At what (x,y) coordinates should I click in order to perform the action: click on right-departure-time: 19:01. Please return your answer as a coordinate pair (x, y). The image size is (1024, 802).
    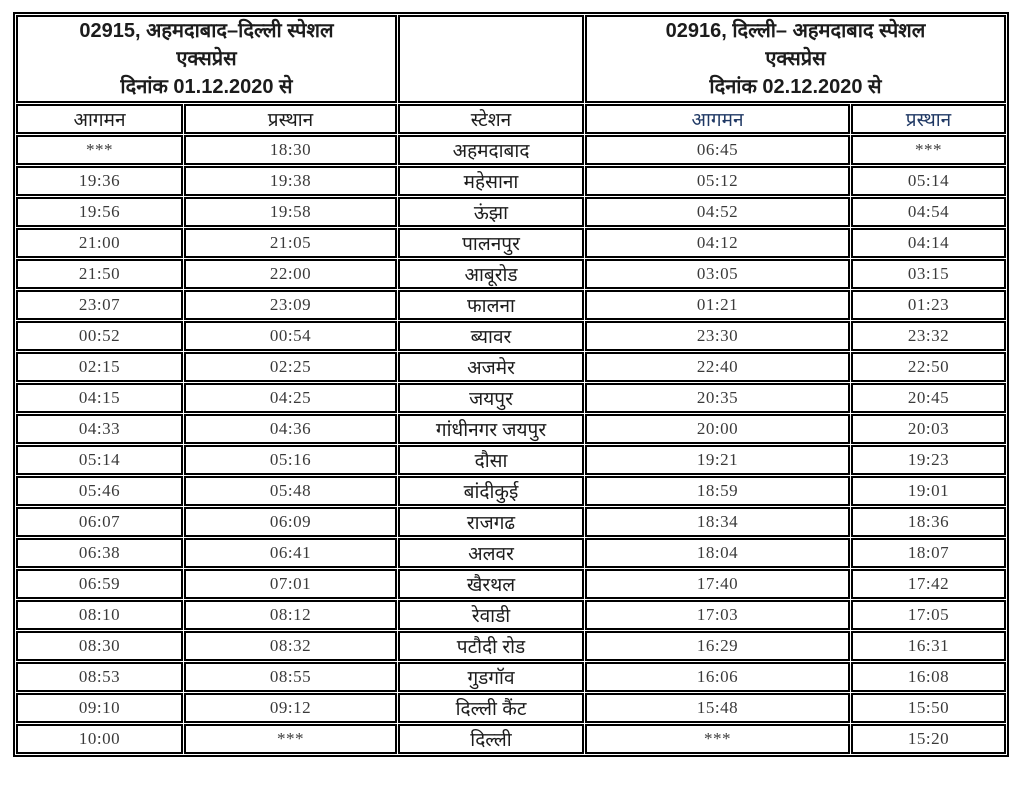
    Looking at the image, I should click on (928, 491).